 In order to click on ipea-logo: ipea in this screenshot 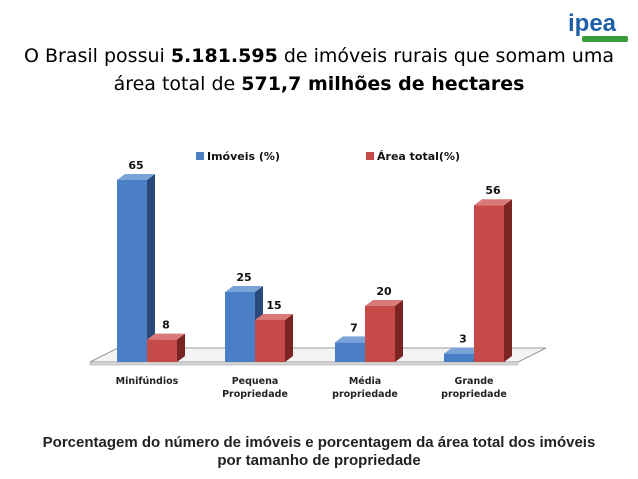, I will do `click(599, 26)`.